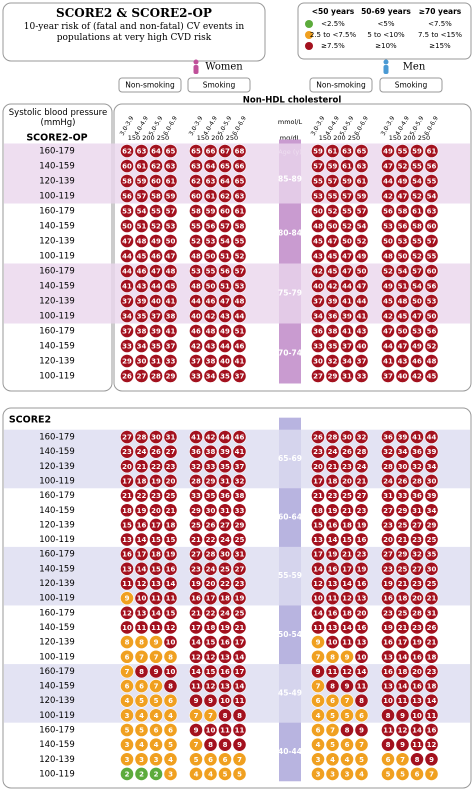 The width and height of the screenshot is (474, 791). What do you see at coordinates (57, 716) in the screenshot?
I see `bp-label: 100-119` at bounding box center [57, 716].